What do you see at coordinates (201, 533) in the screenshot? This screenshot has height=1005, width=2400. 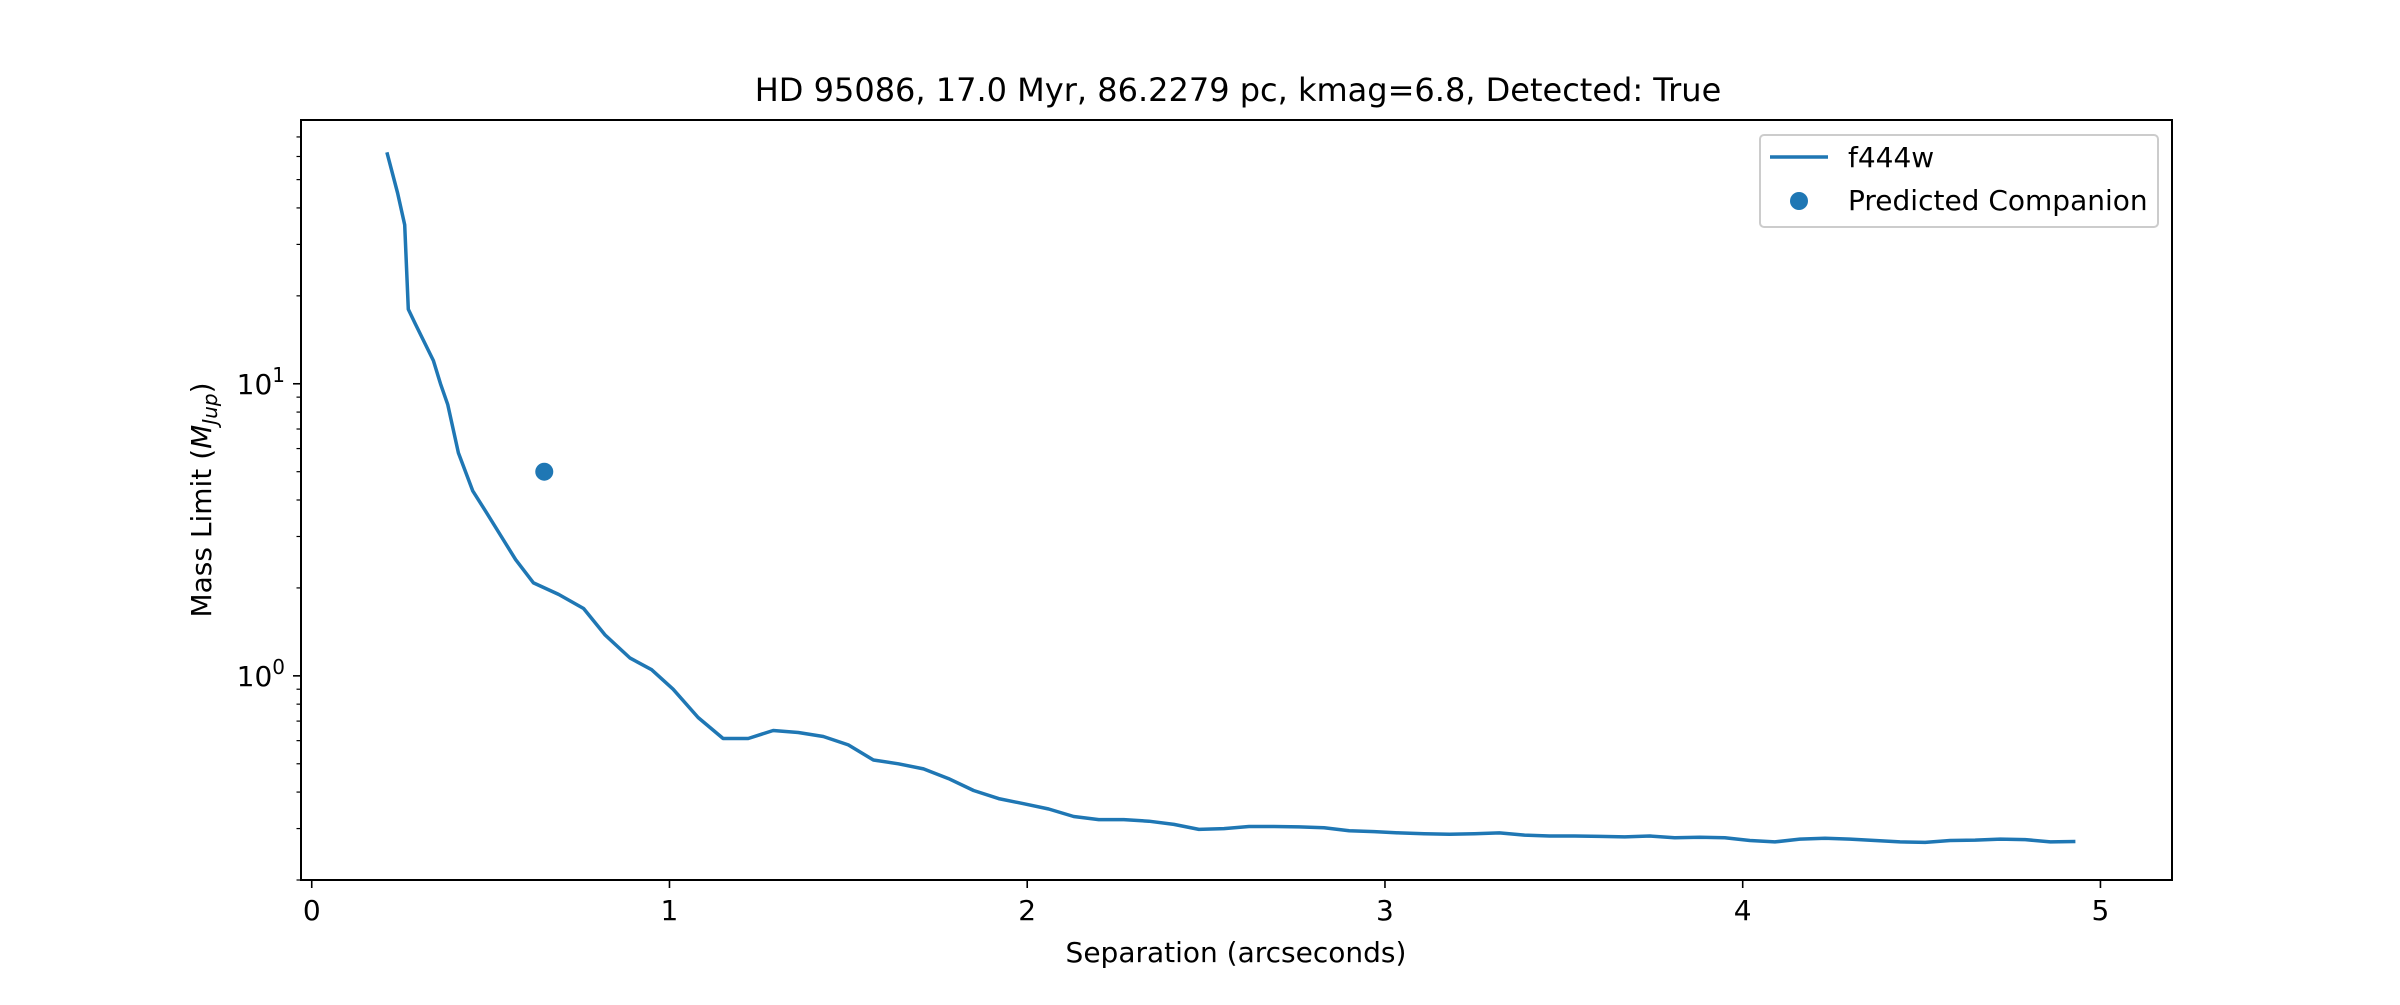 I see `y-axis-label-text: Mass Limit (` at bounding box center [201, 533].